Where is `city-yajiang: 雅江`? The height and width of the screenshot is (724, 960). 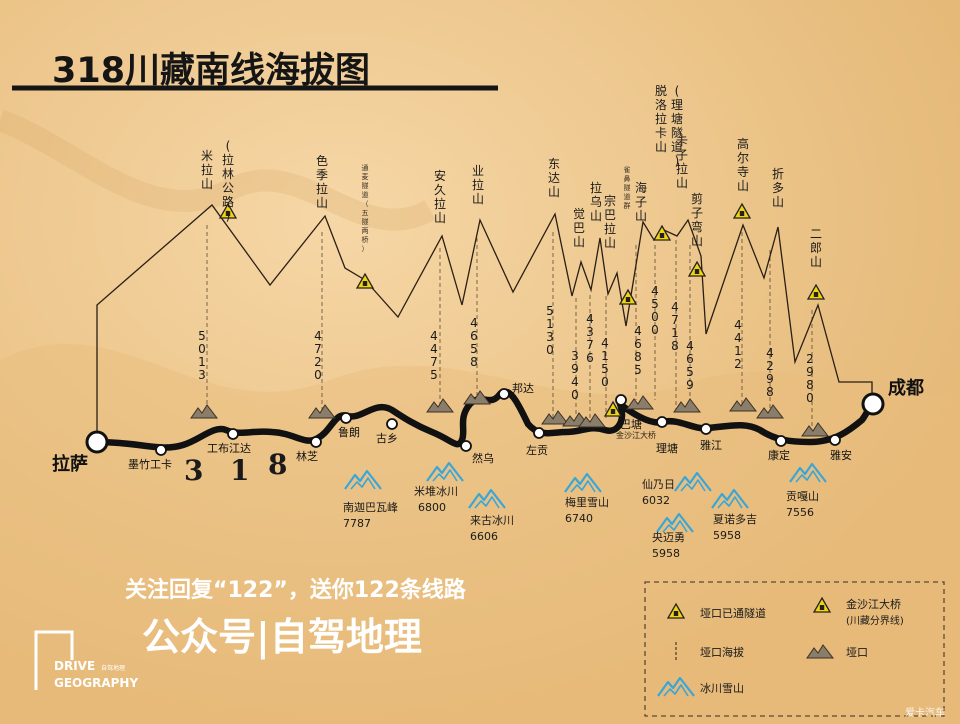
city-yajiang: 雅江 is located at coordinates (711, 437).